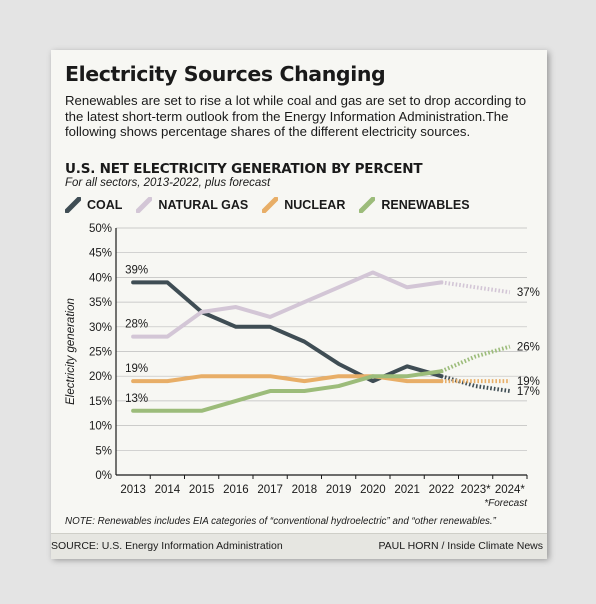  I want to click on x-tick-label: 2023*, so click(476, 490).